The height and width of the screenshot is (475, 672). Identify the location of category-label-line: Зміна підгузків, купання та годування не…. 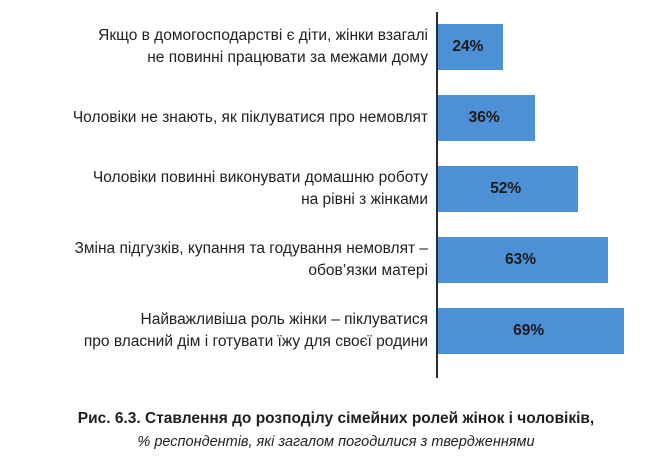
(251, 248).